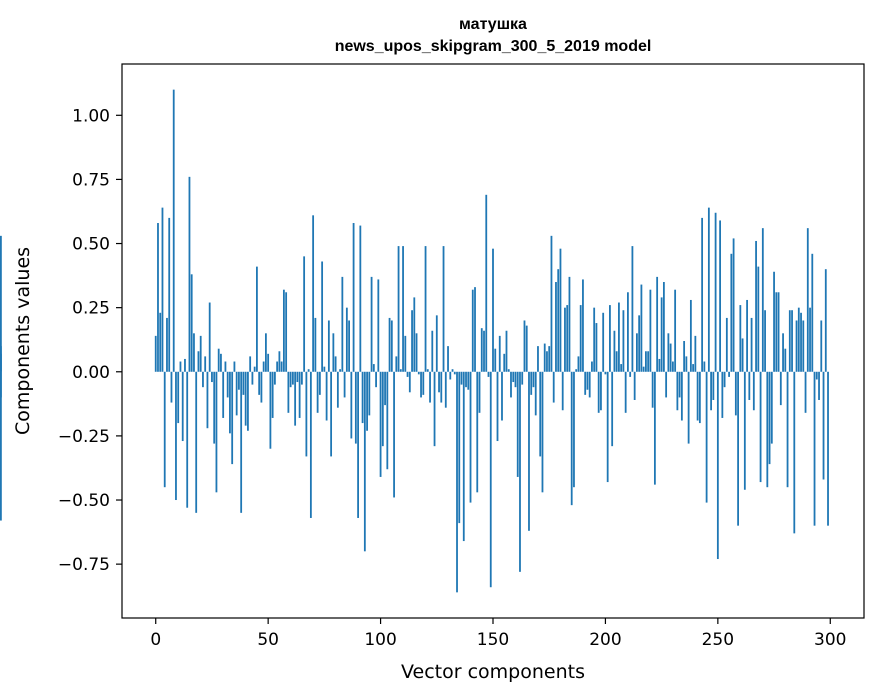  I want to click on y-axis-label: Components values, so click(23, 341).